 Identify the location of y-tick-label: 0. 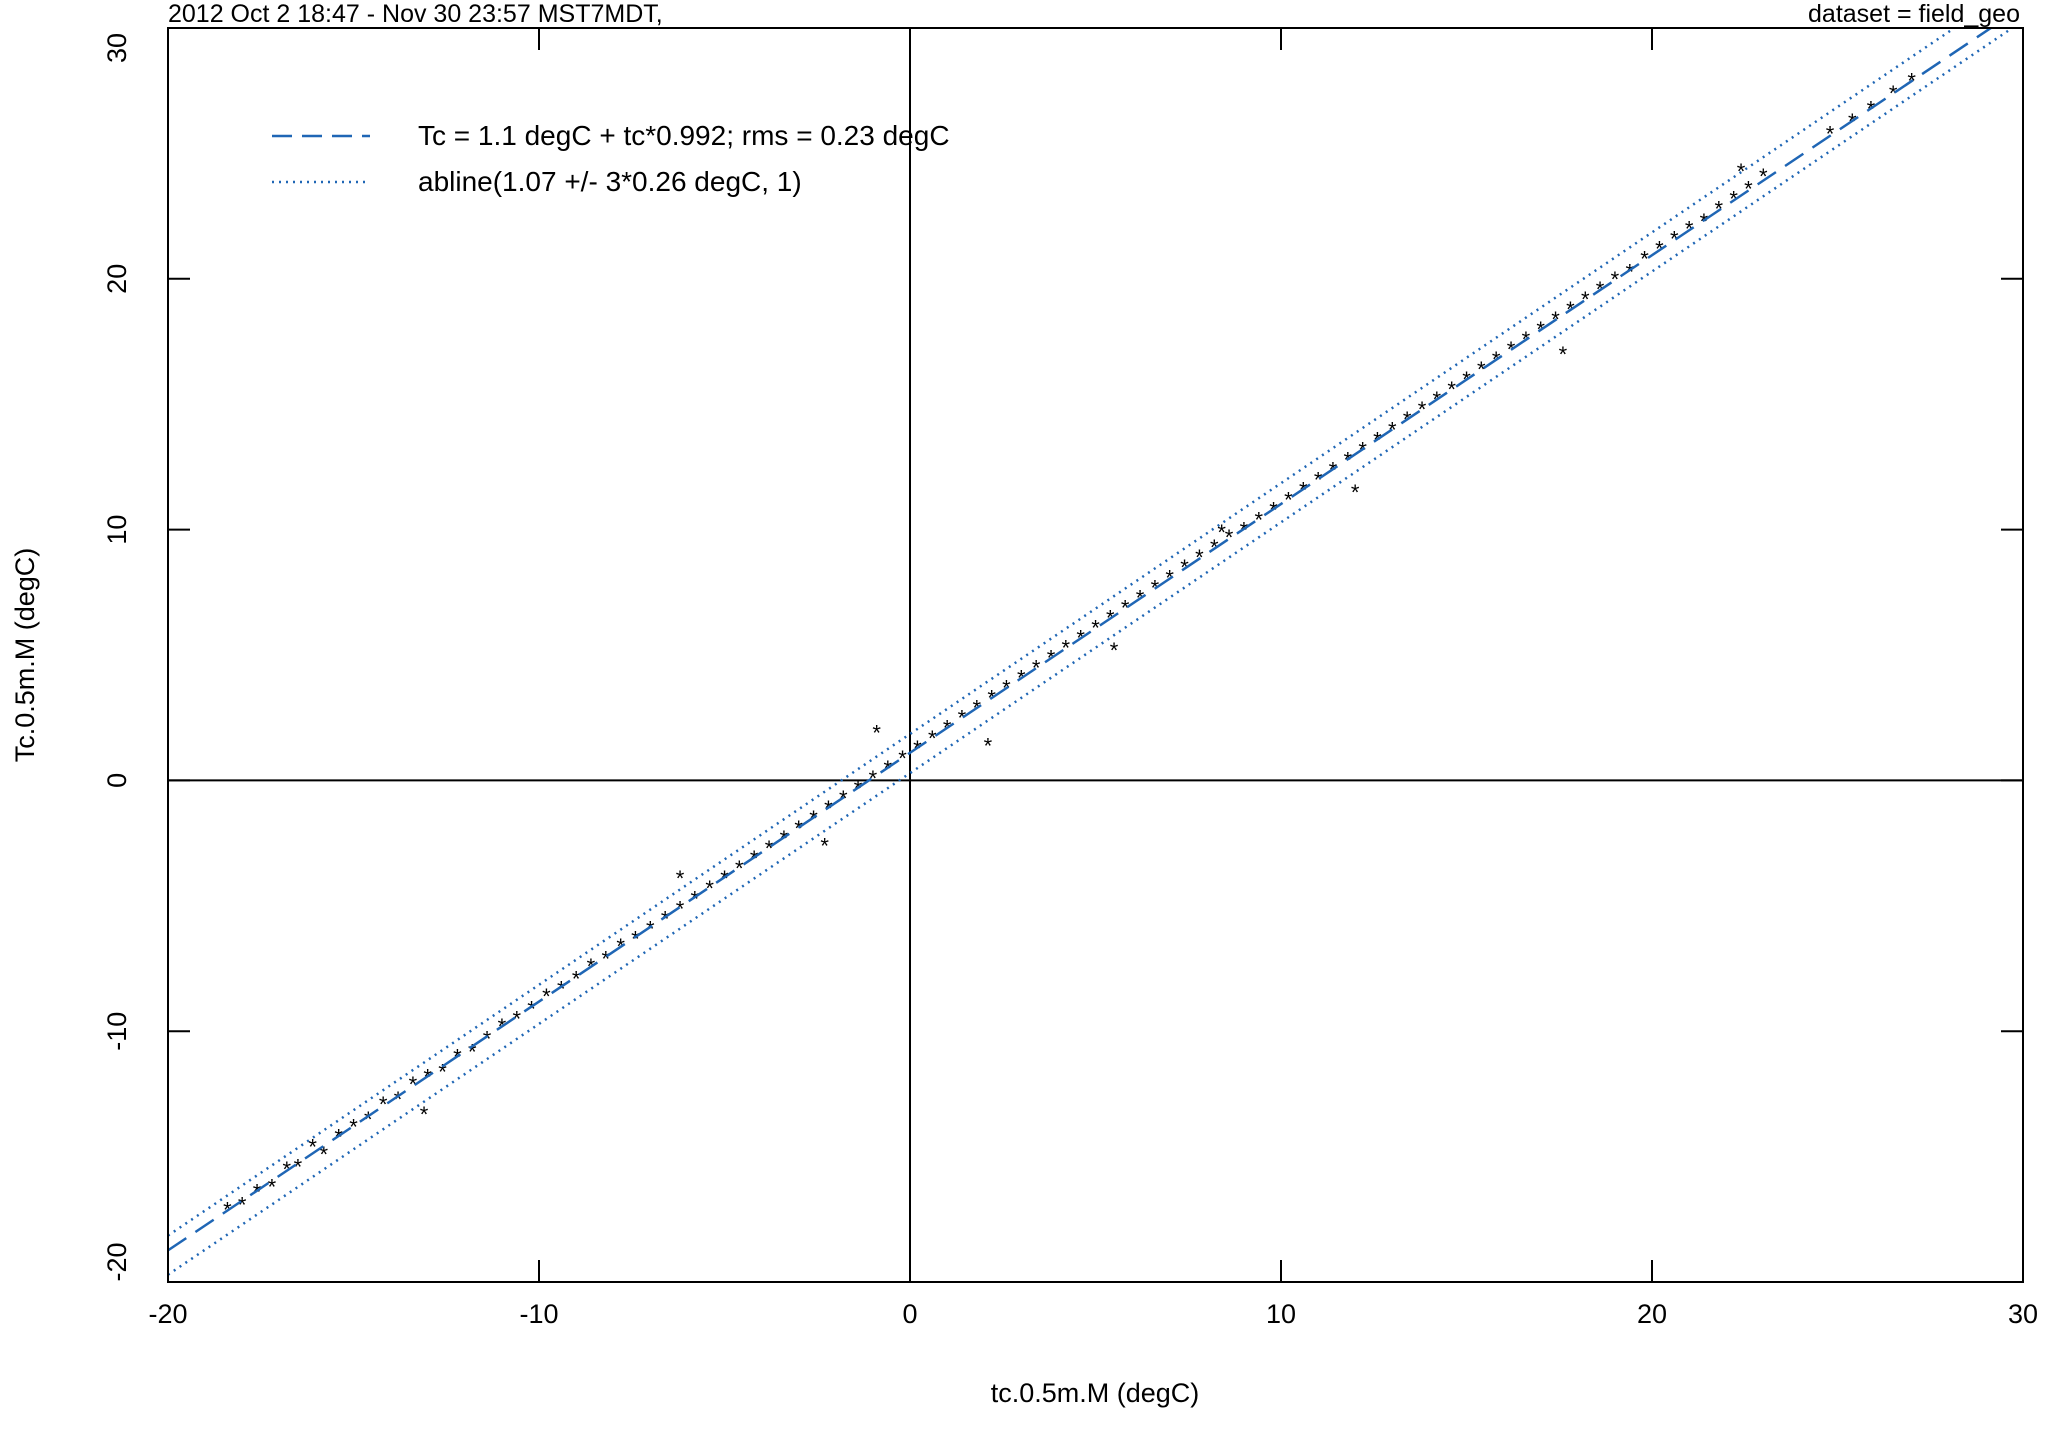
(117, 780).